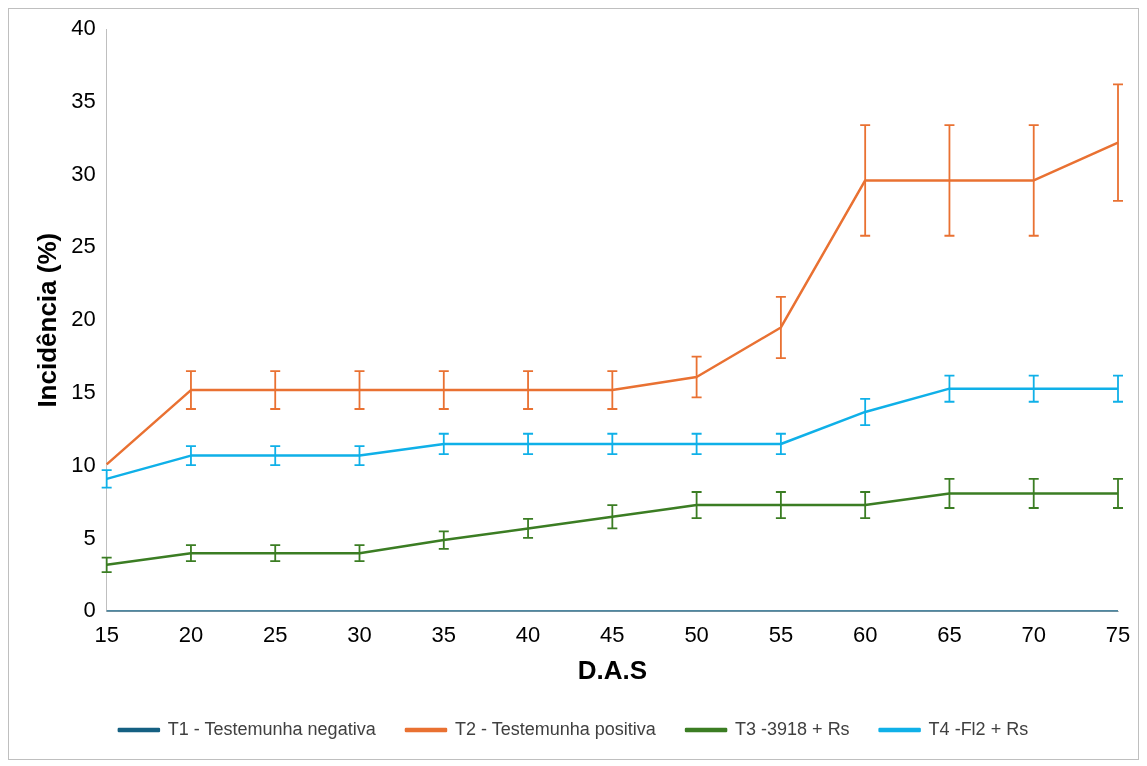  Describe the element at coordinates (272, 728) in the screenshot. I see `legend-label: T1 - Testemunha negativa` at that location.